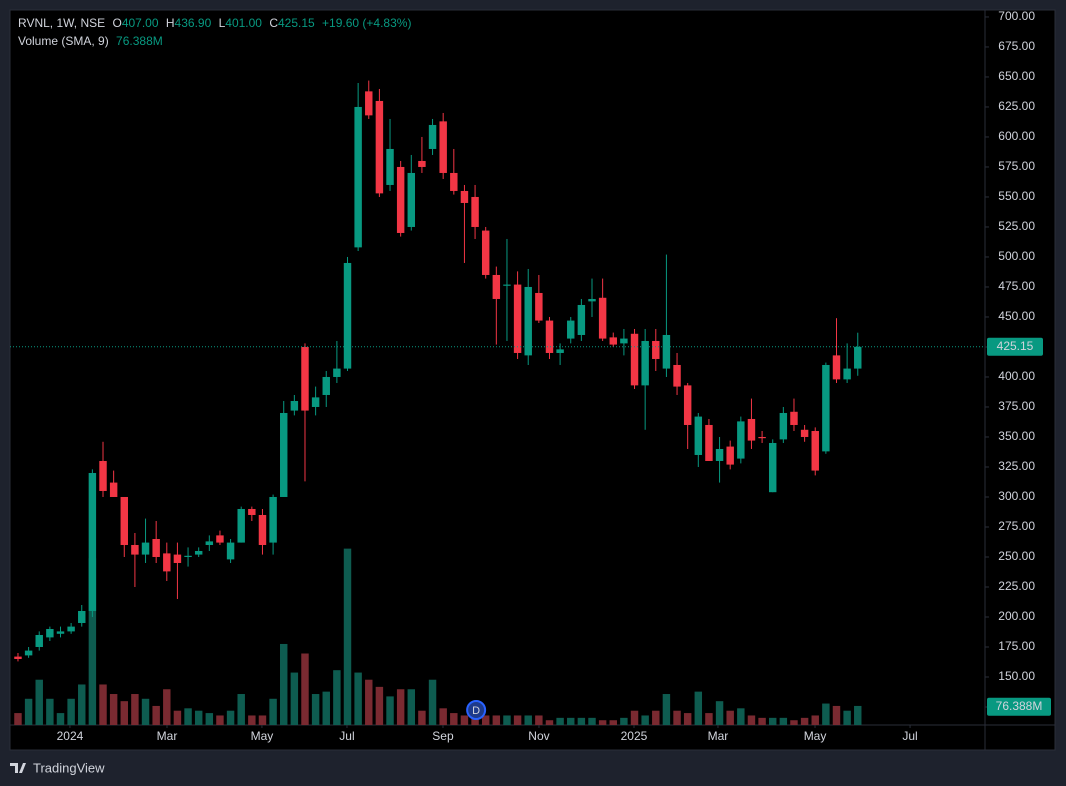 Image resolution: width=1066 pixels, height=786 pixels. I want to click on x-tick-label: Jul, so click(909, 736).